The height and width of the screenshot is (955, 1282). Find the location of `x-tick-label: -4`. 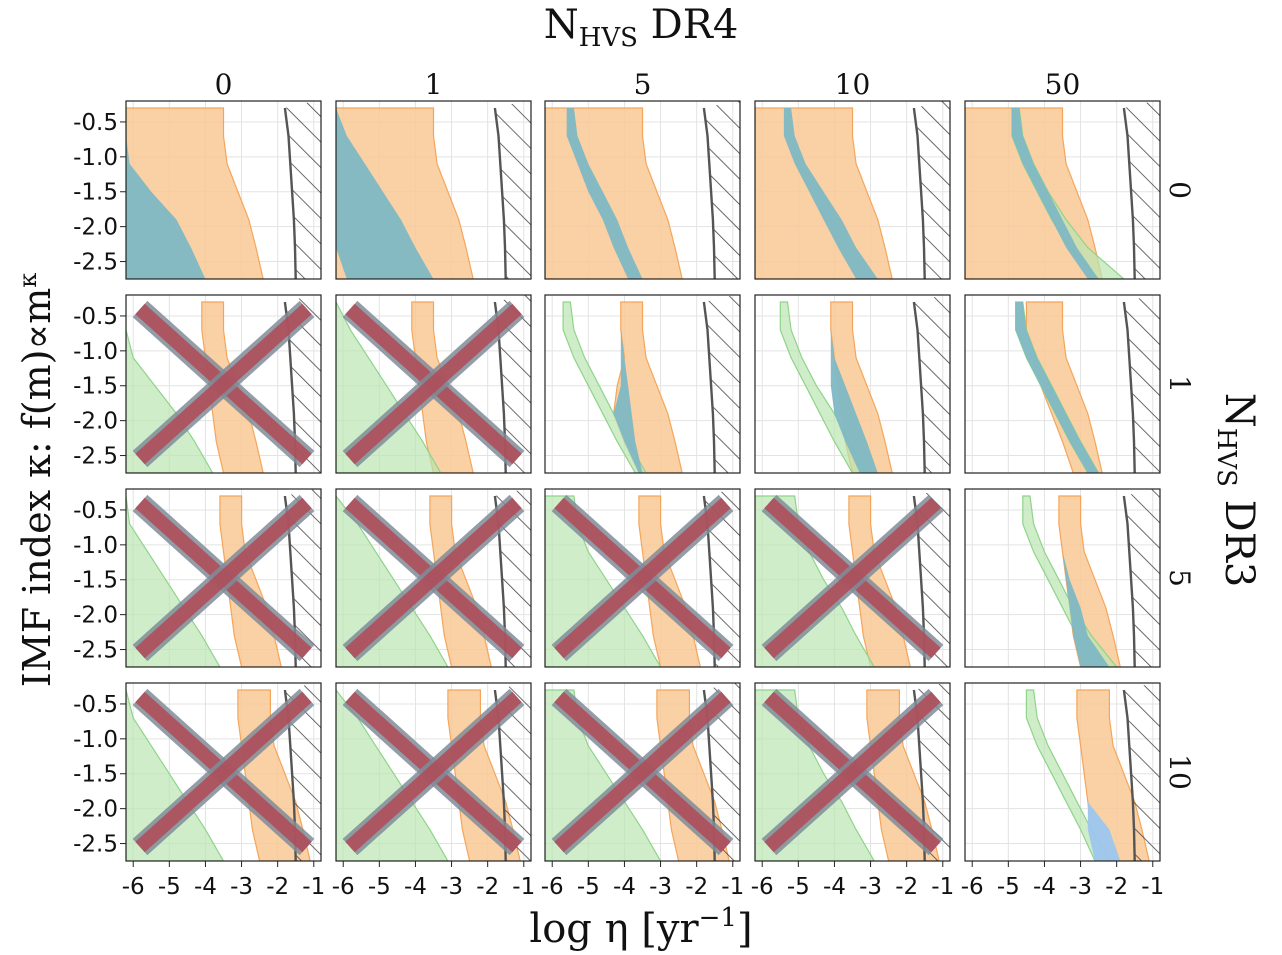

x-tick-label: -4 is located at coordinates (205, 887).